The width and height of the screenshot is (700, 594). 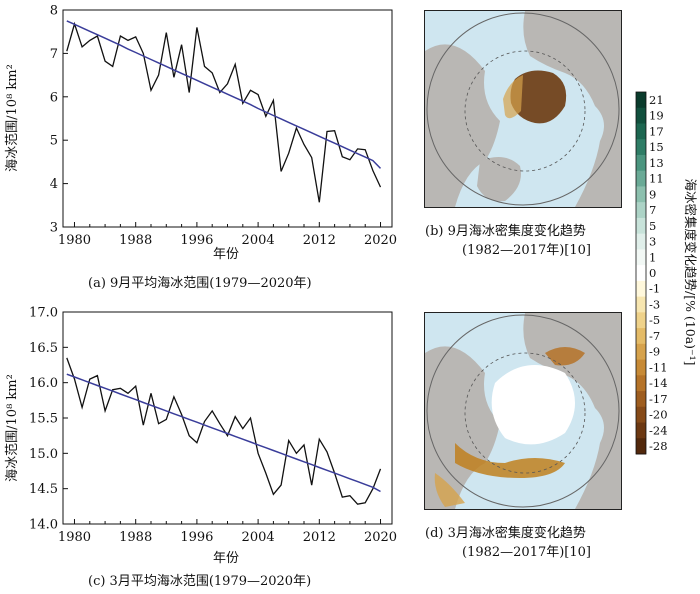 I want to click on chart-c-trend-line, so click(x=223, y=433).